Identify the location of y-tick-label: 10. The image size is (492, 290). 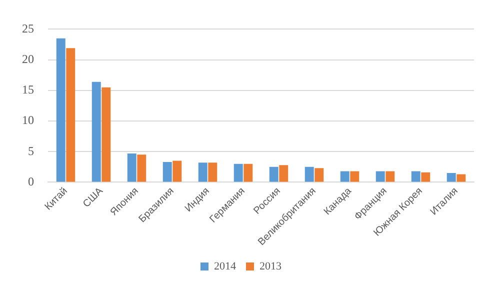
(28, 120).